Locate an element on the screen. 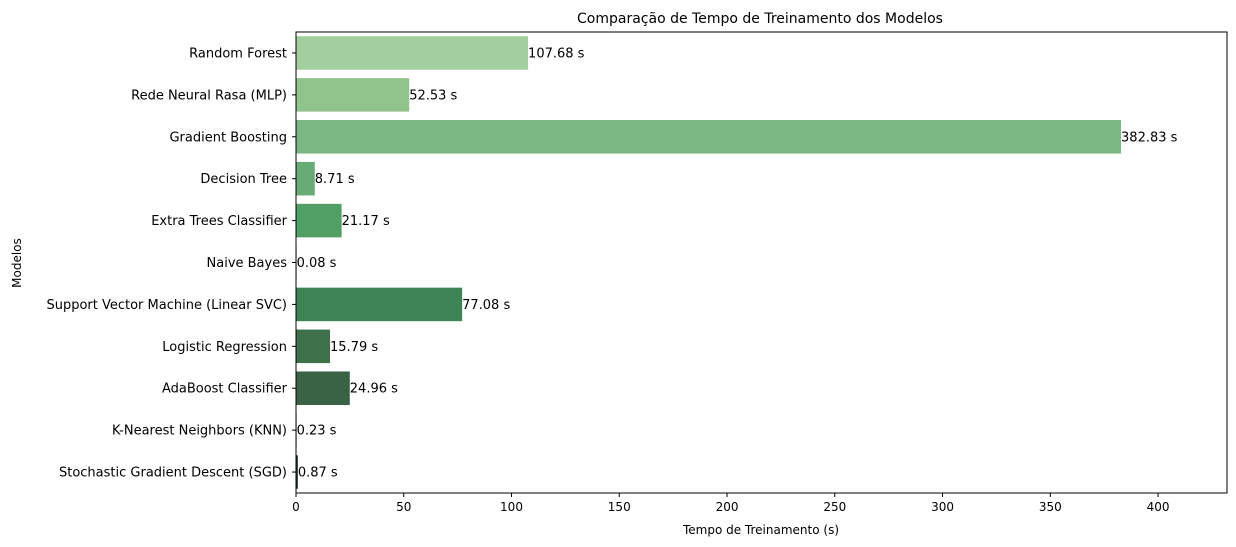 The width and height of the screenshot is (1236, 547). y-tick-label: K-Nearest Neighbors (KNN) is located at coordinates (199, 431).